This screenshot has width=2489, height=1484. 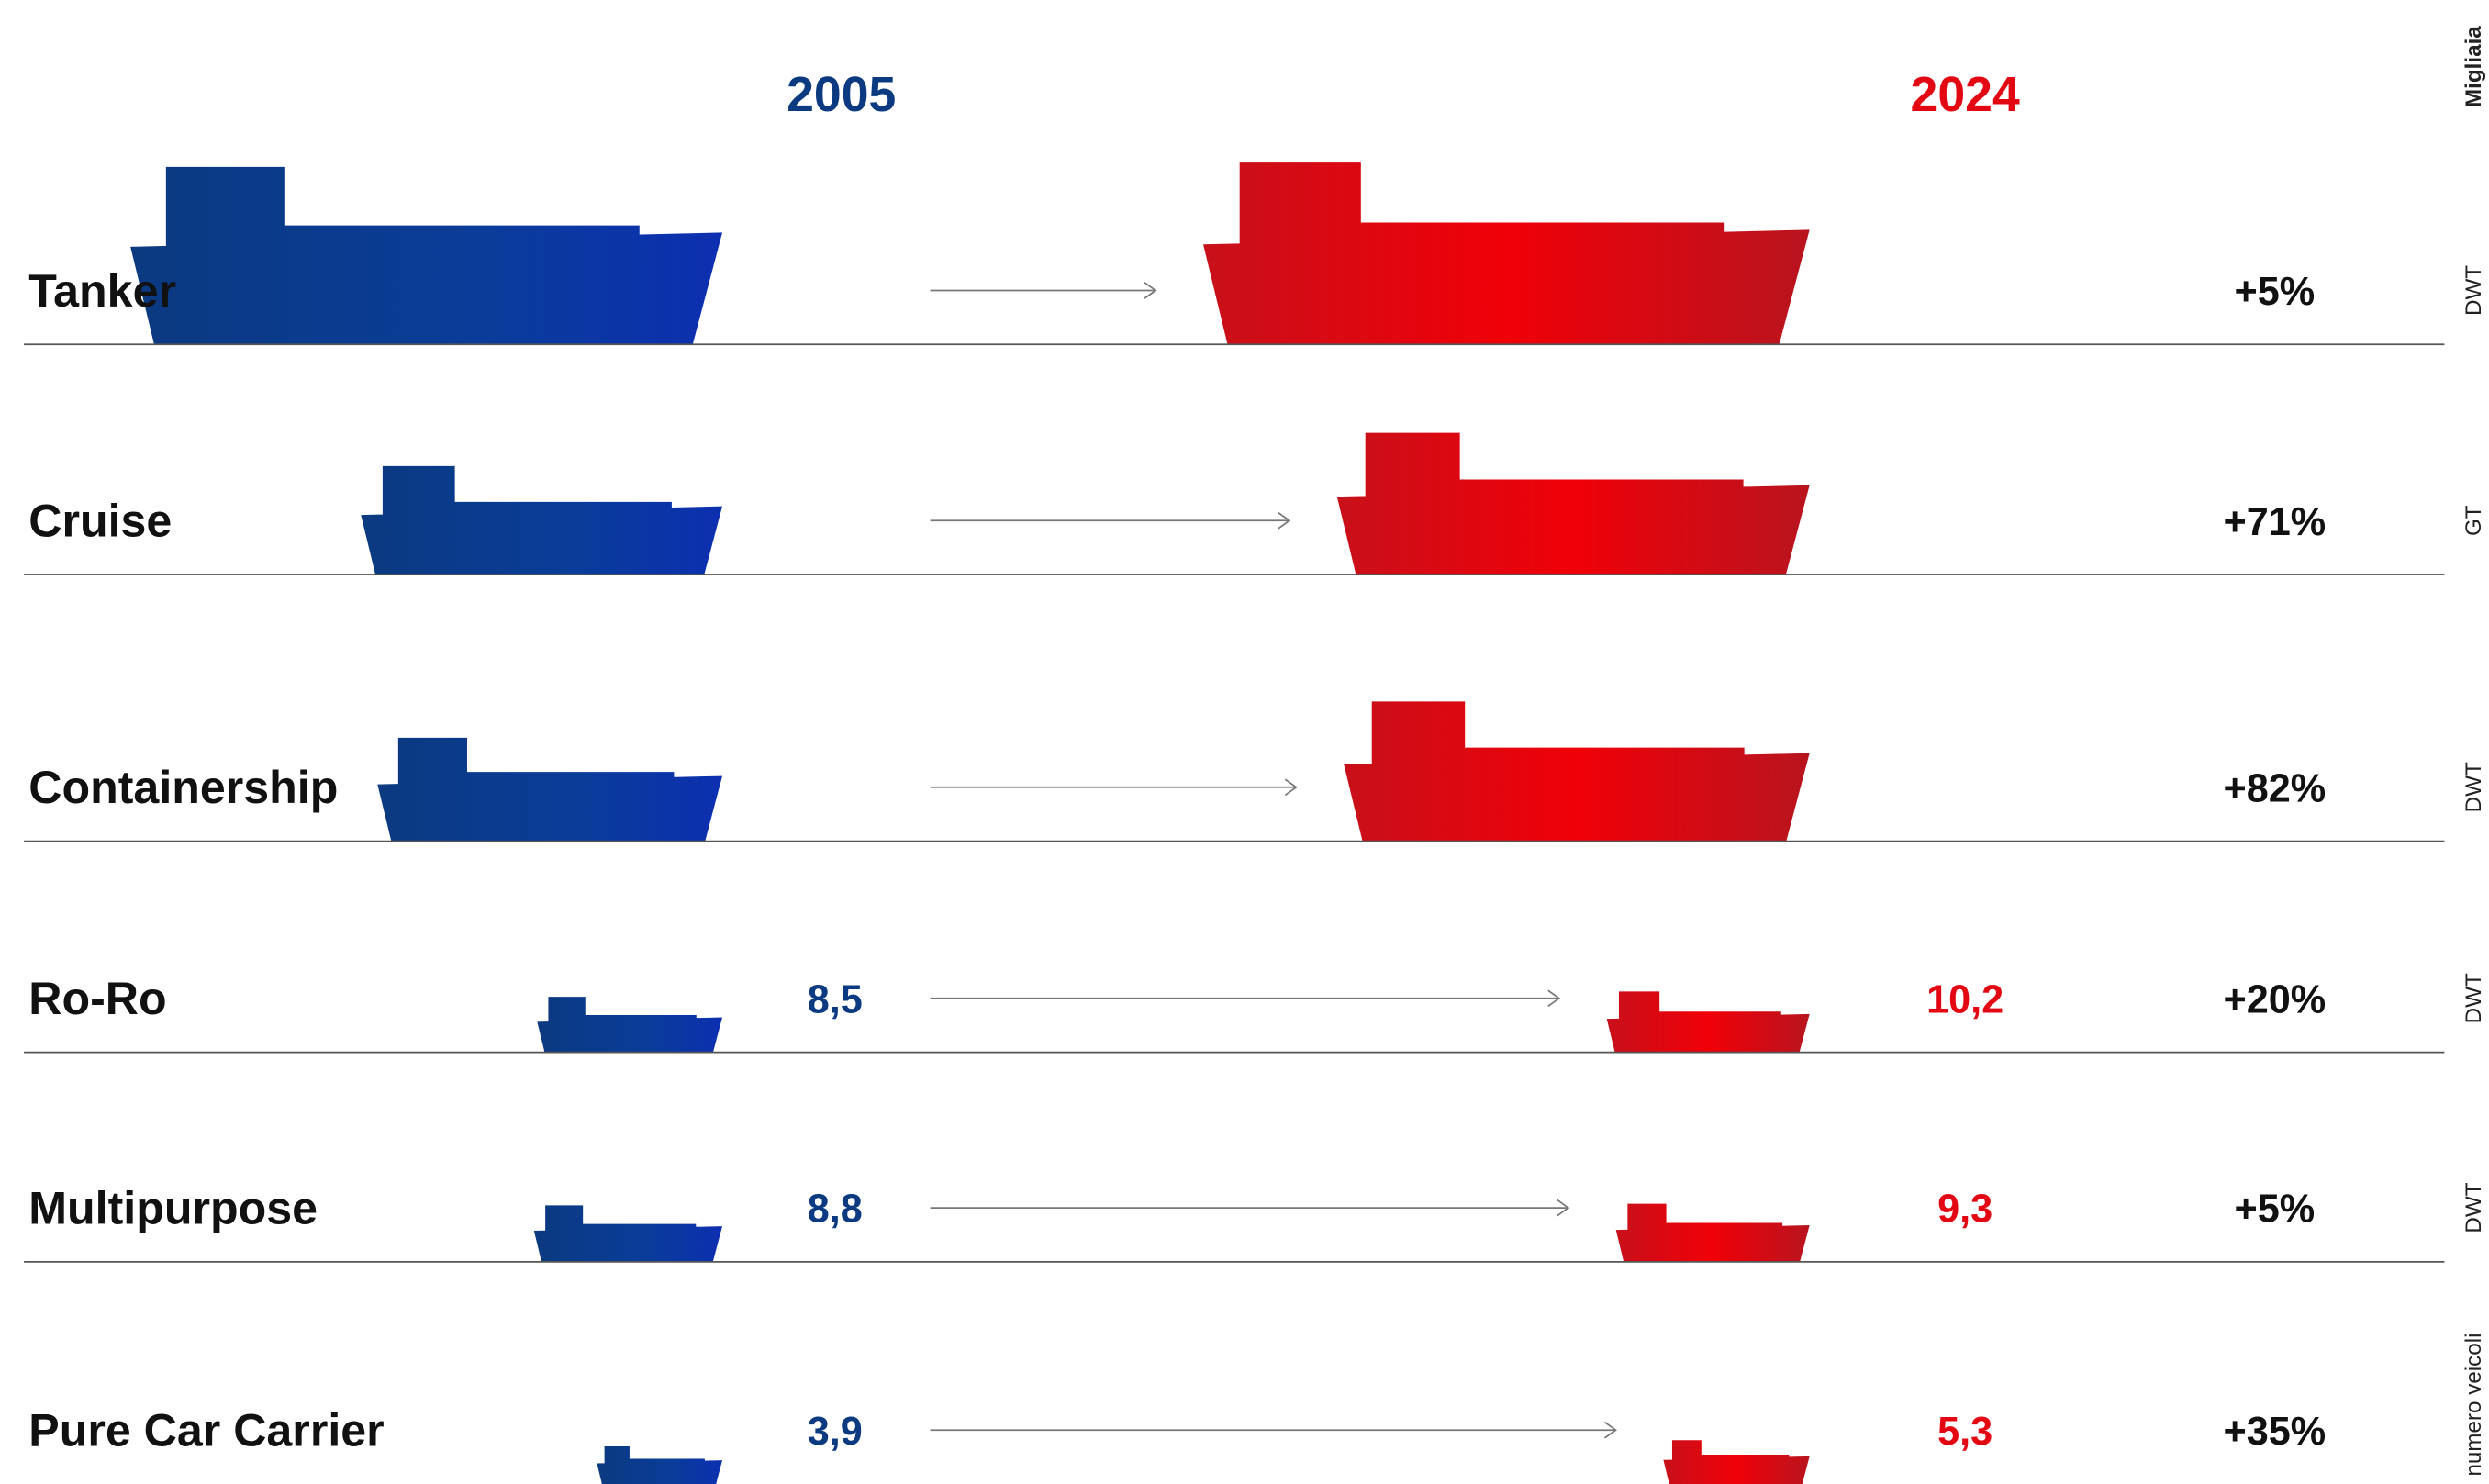 I want to click on unit-label: numero veicoli, so click(x=2473, y=1405).